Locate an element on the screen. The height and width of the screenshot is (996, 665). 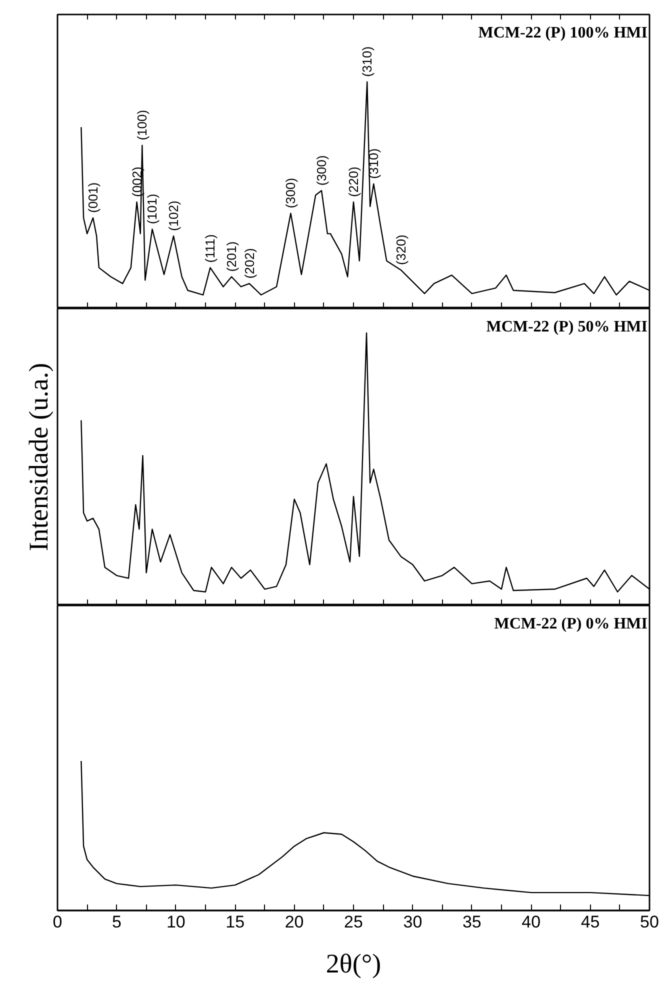
annotation: (220) is located at coordinates (353, 181).